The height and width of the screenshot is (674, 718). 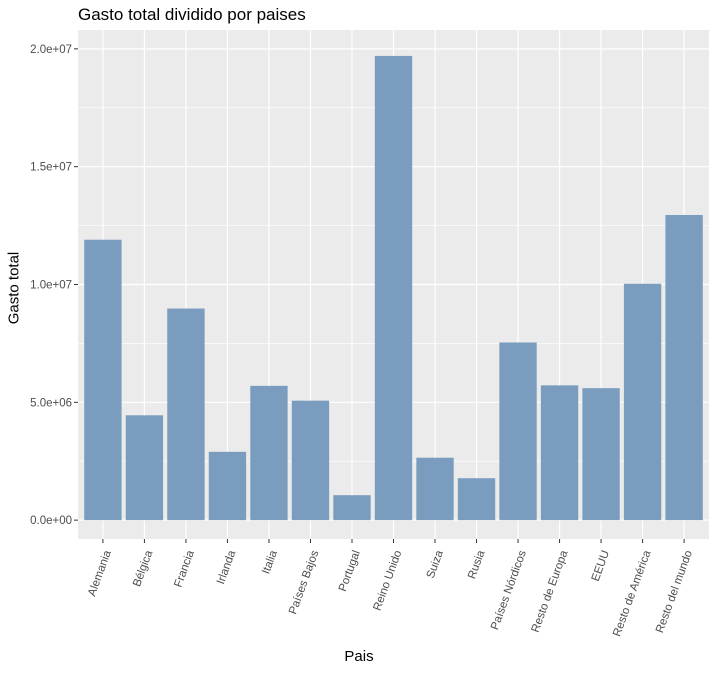 What do you see at coordinates (51, 50) in the screenshot?
I see `y-tick-label: 2.0e+07` at bounding box center [51, 50].